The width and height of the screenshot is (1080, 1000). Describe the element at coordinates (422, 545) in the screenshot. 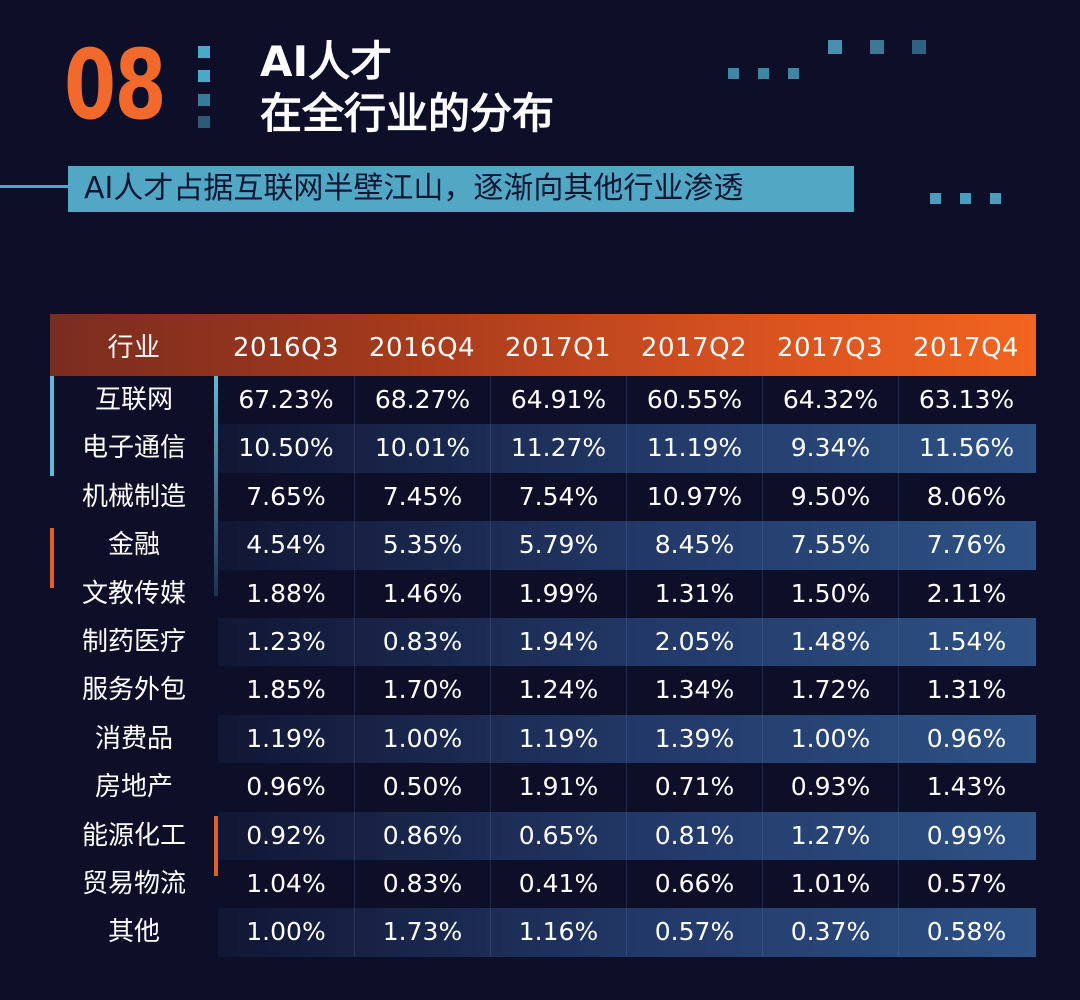

I see `value-cell: 5.35%` at that location.